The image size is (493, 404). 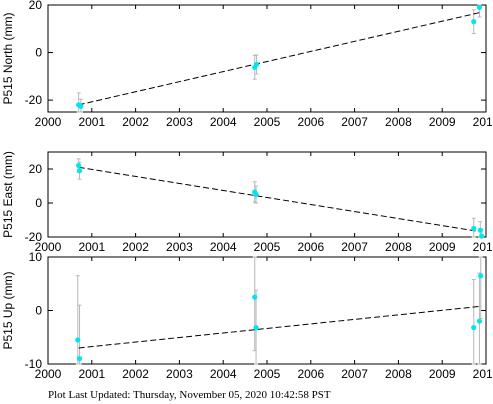 I want to click on y-axis-label: P515 North (mm), so click(x=8, y=58).